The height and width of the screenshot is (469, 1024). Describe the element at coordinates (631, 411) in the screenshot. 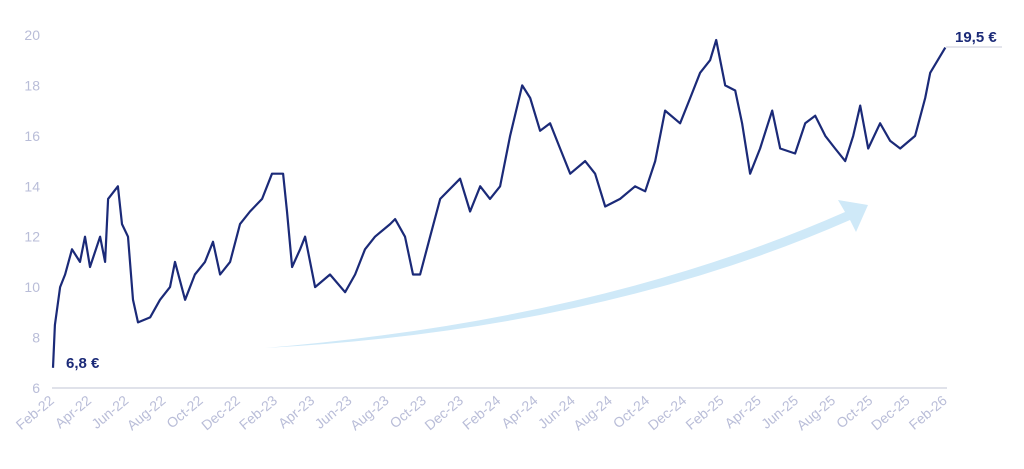

I see `x-tick-label: Oct-24` at that location.